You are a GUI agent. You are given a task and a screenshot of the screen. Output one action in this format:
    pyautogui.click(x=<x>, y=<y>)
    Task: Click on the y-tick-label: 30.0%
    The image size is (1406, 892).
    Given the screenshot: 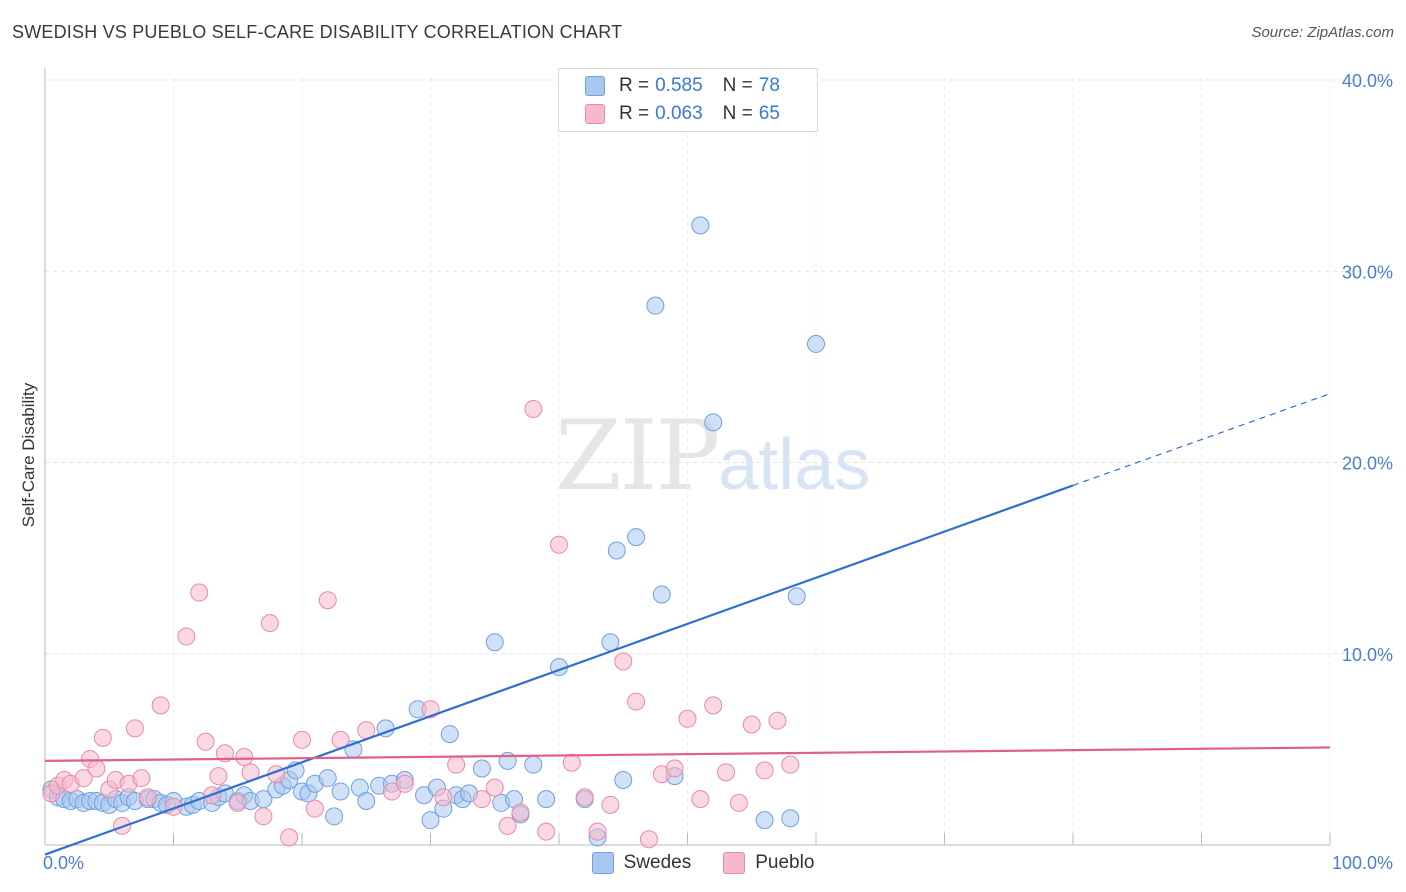 What is the action you would take?
    pyautogui.click(x=1367, y=272)
    